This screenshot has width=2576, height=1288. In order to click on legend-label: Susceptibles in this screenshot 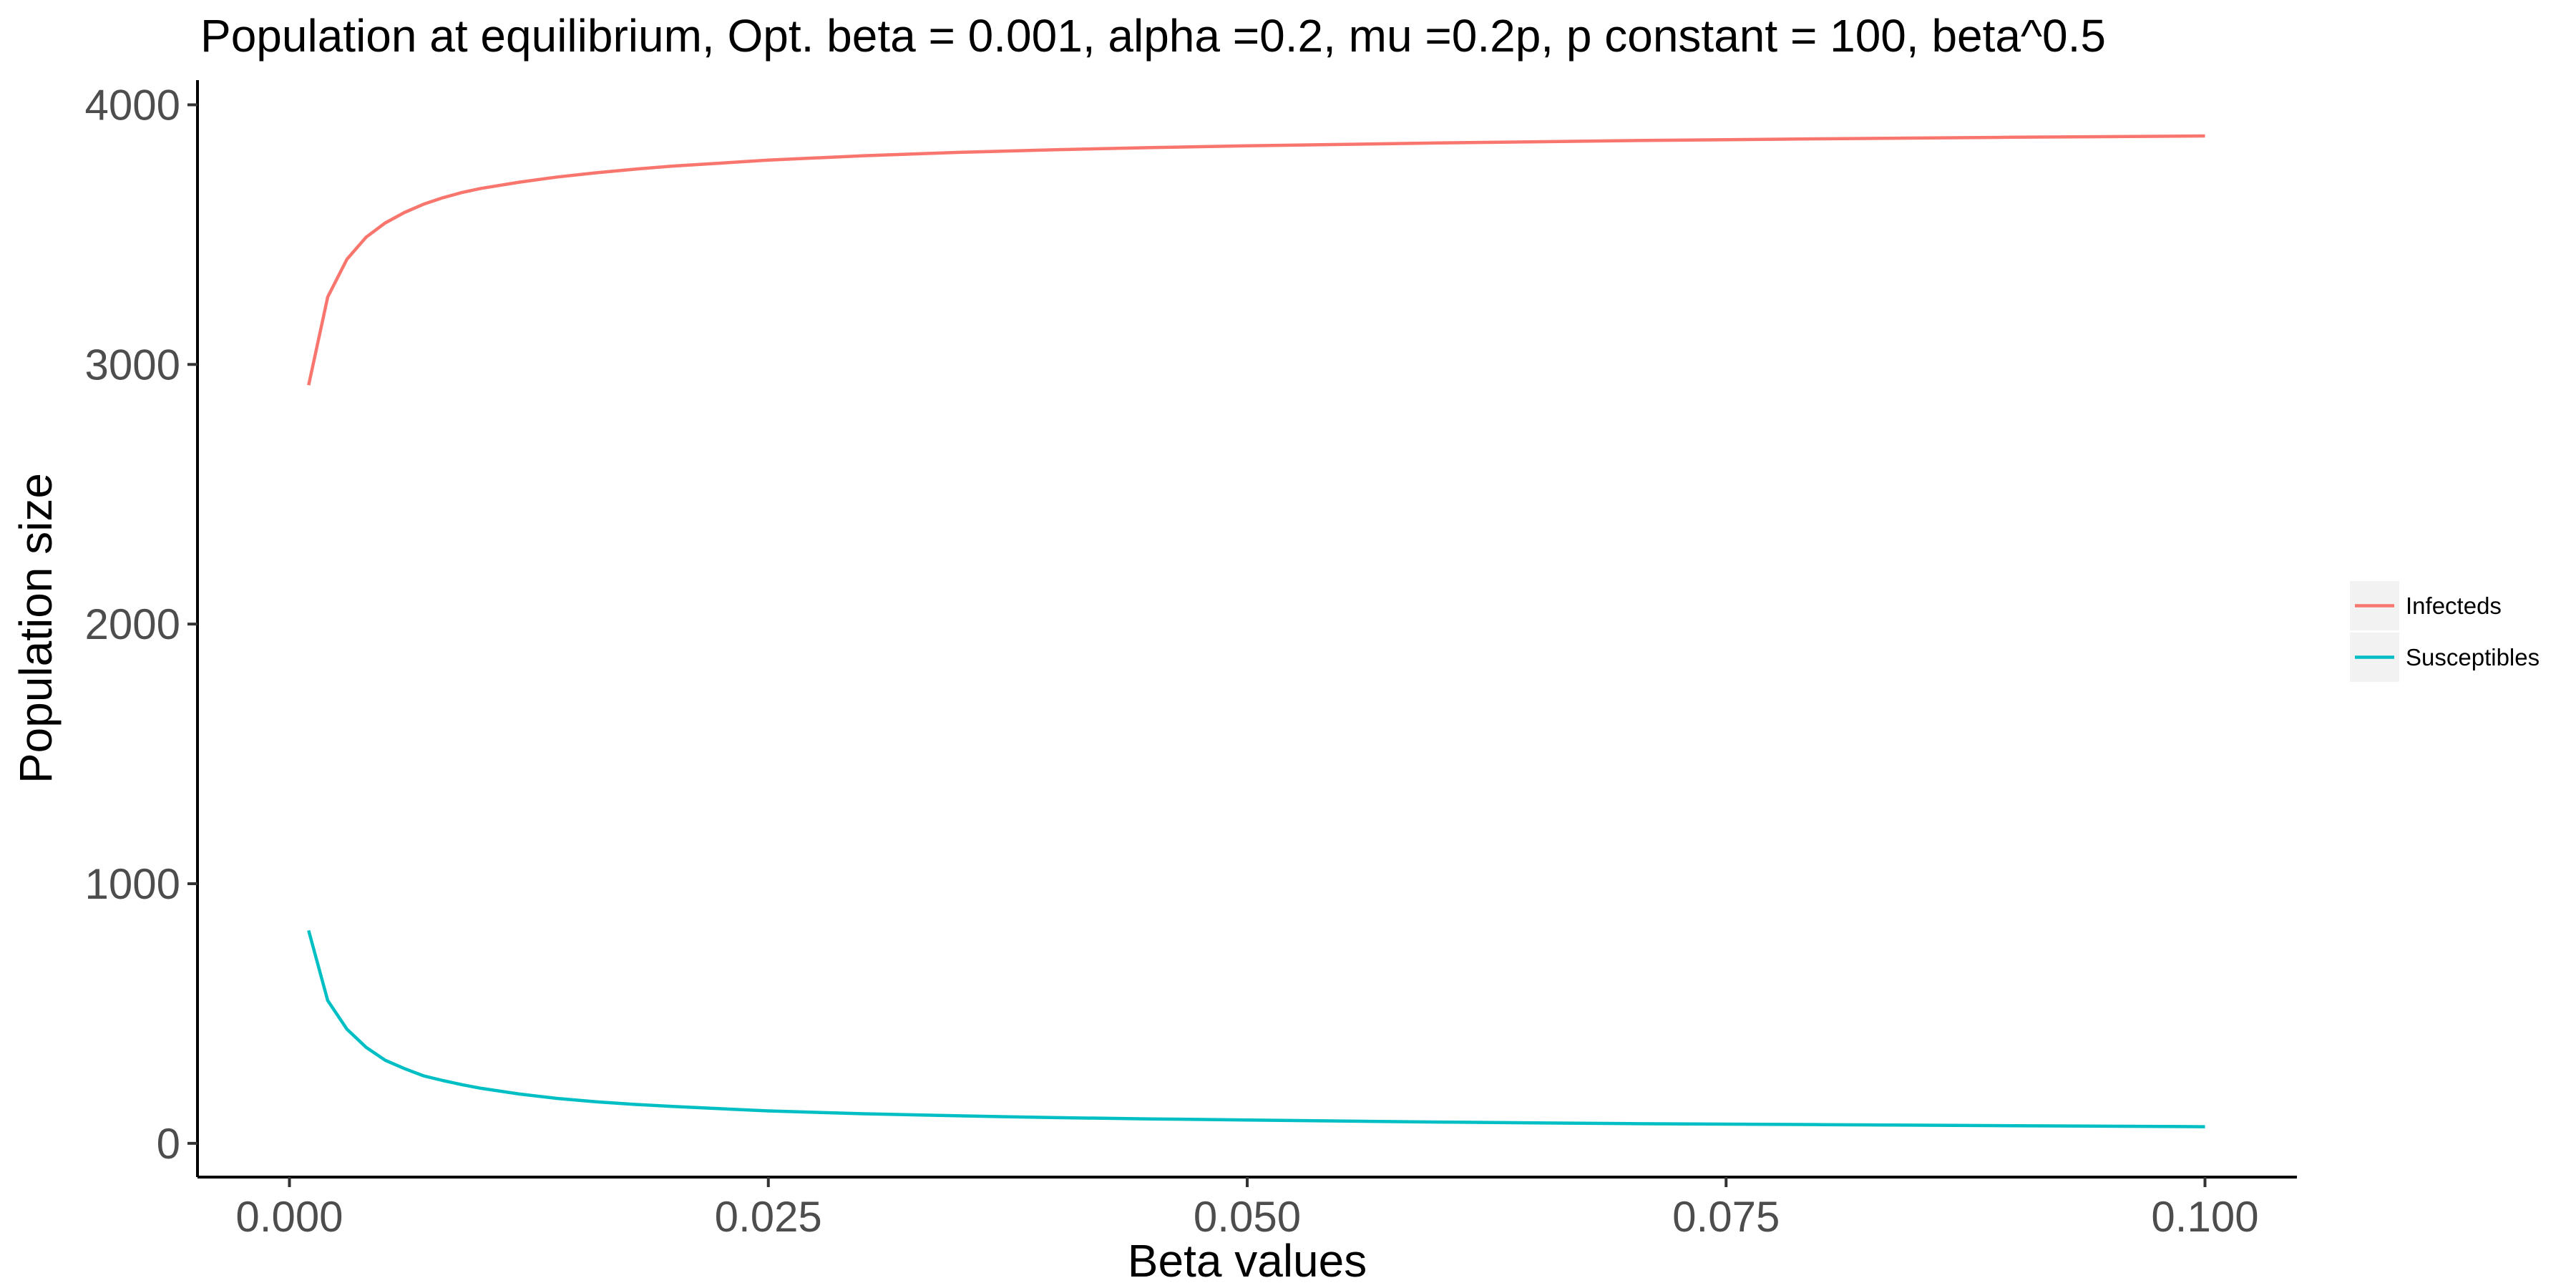, I will do `click(2473, 657)`.